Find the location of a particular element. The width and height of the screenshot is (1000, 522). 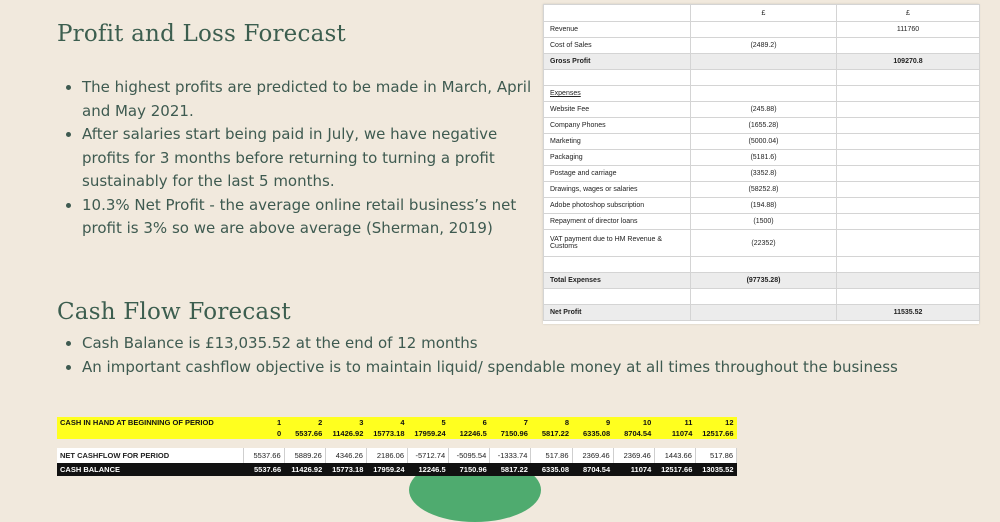

cf-opening-row-cell: 11074 is located at coordinates (675, 433).